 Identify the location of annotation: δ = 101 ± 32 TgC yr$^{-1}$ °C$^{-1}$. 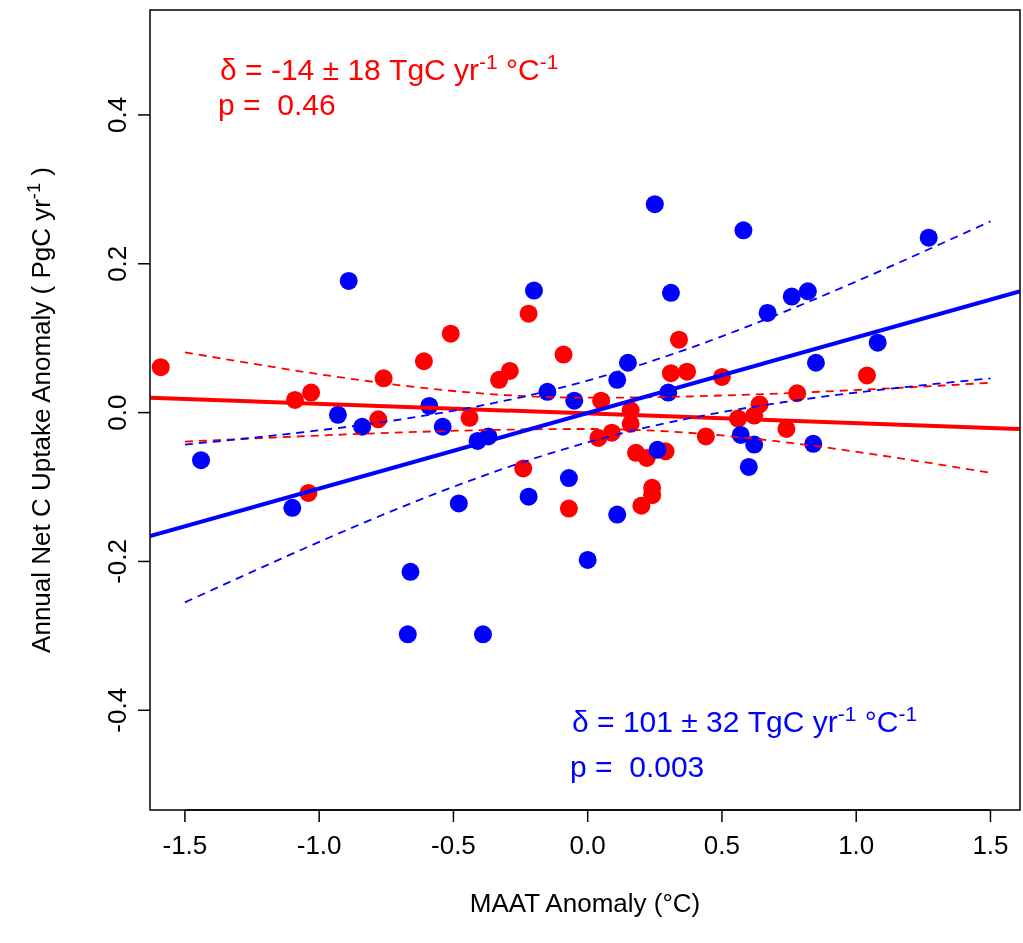
(745, 719).